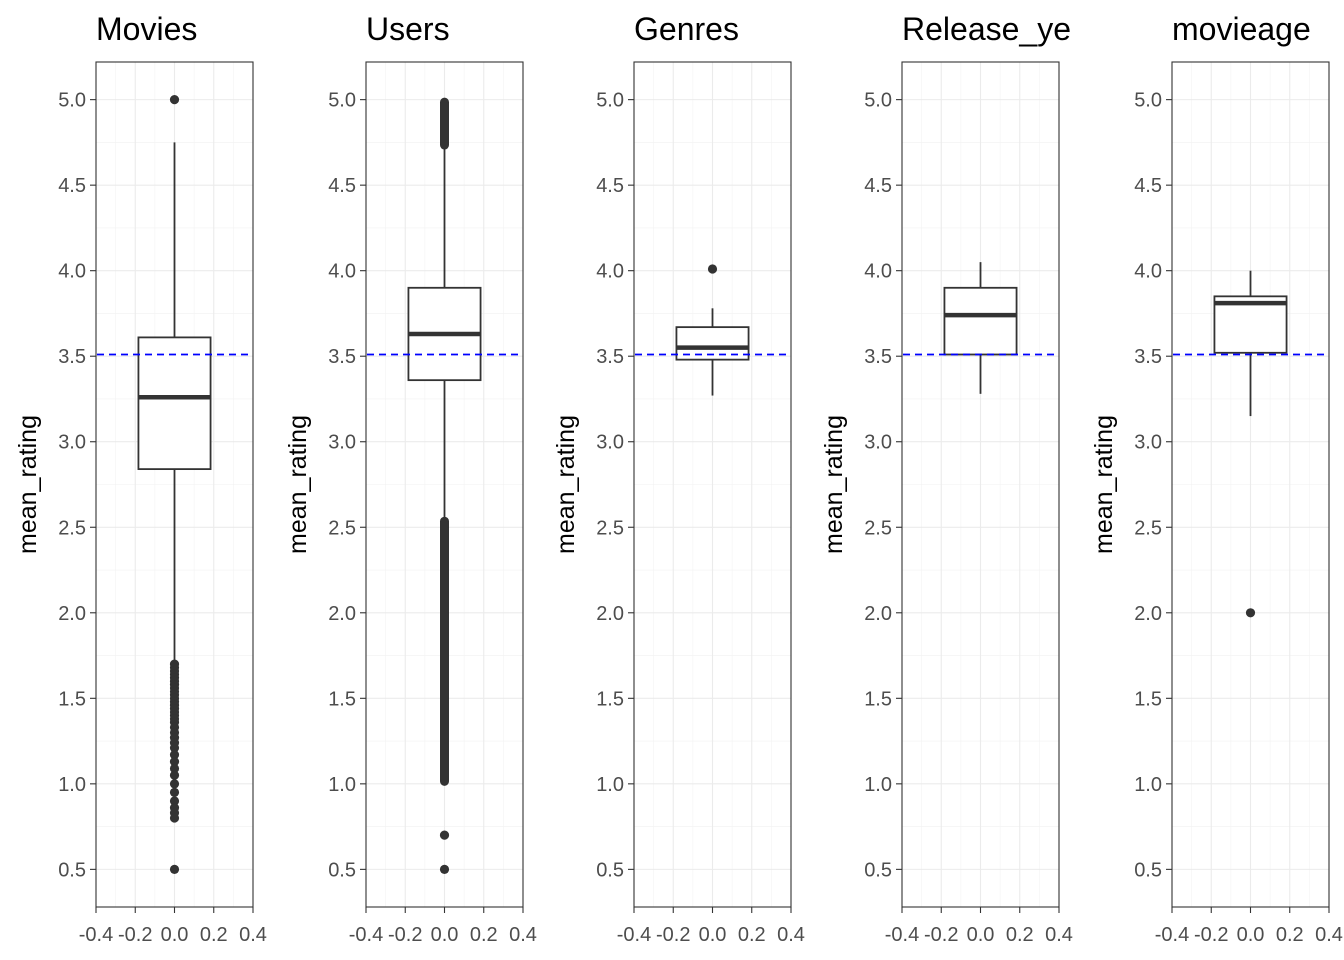 The width and height of the screenshot is (1344, 960). What do you see at coordinates (408, 29) in the screenshot?
I see `panel-title: Users` at bounding box center [408, 29].